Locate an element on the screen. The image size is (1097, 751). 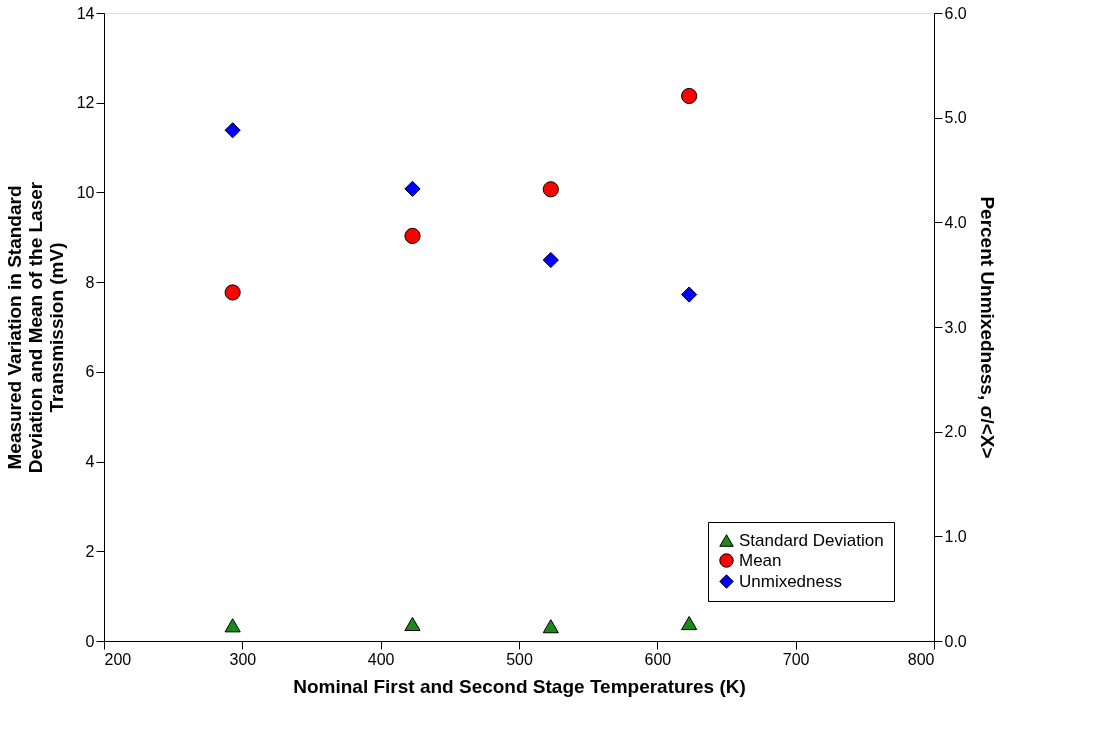
y2-tick-label: 4.0 is located at coordinates (955, 222).